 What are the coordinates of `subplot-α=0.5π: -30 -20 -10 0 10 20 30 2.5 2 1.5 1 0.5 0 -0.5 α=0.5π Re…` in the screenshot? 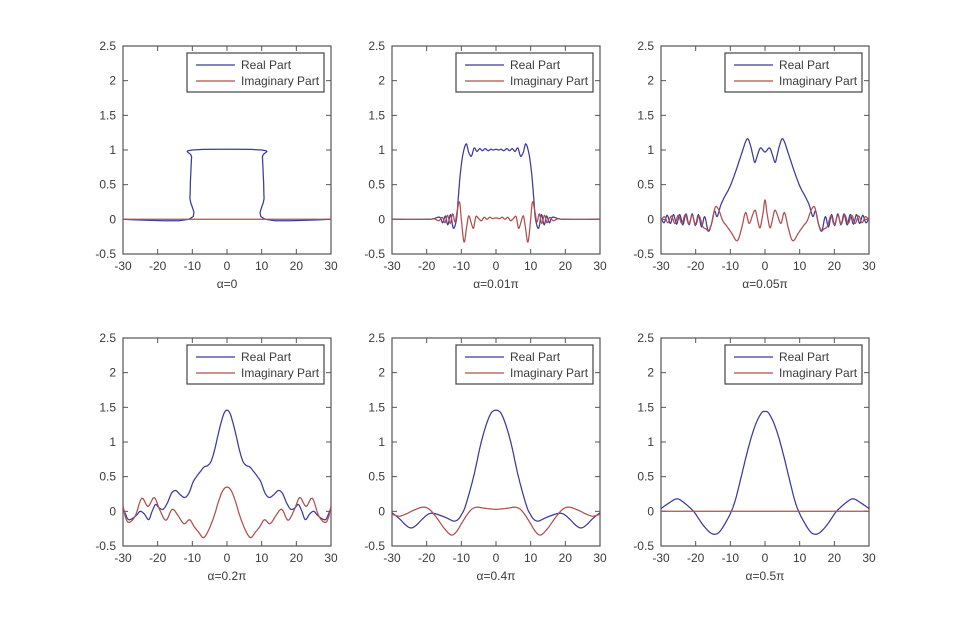 It's located at (754, 457).